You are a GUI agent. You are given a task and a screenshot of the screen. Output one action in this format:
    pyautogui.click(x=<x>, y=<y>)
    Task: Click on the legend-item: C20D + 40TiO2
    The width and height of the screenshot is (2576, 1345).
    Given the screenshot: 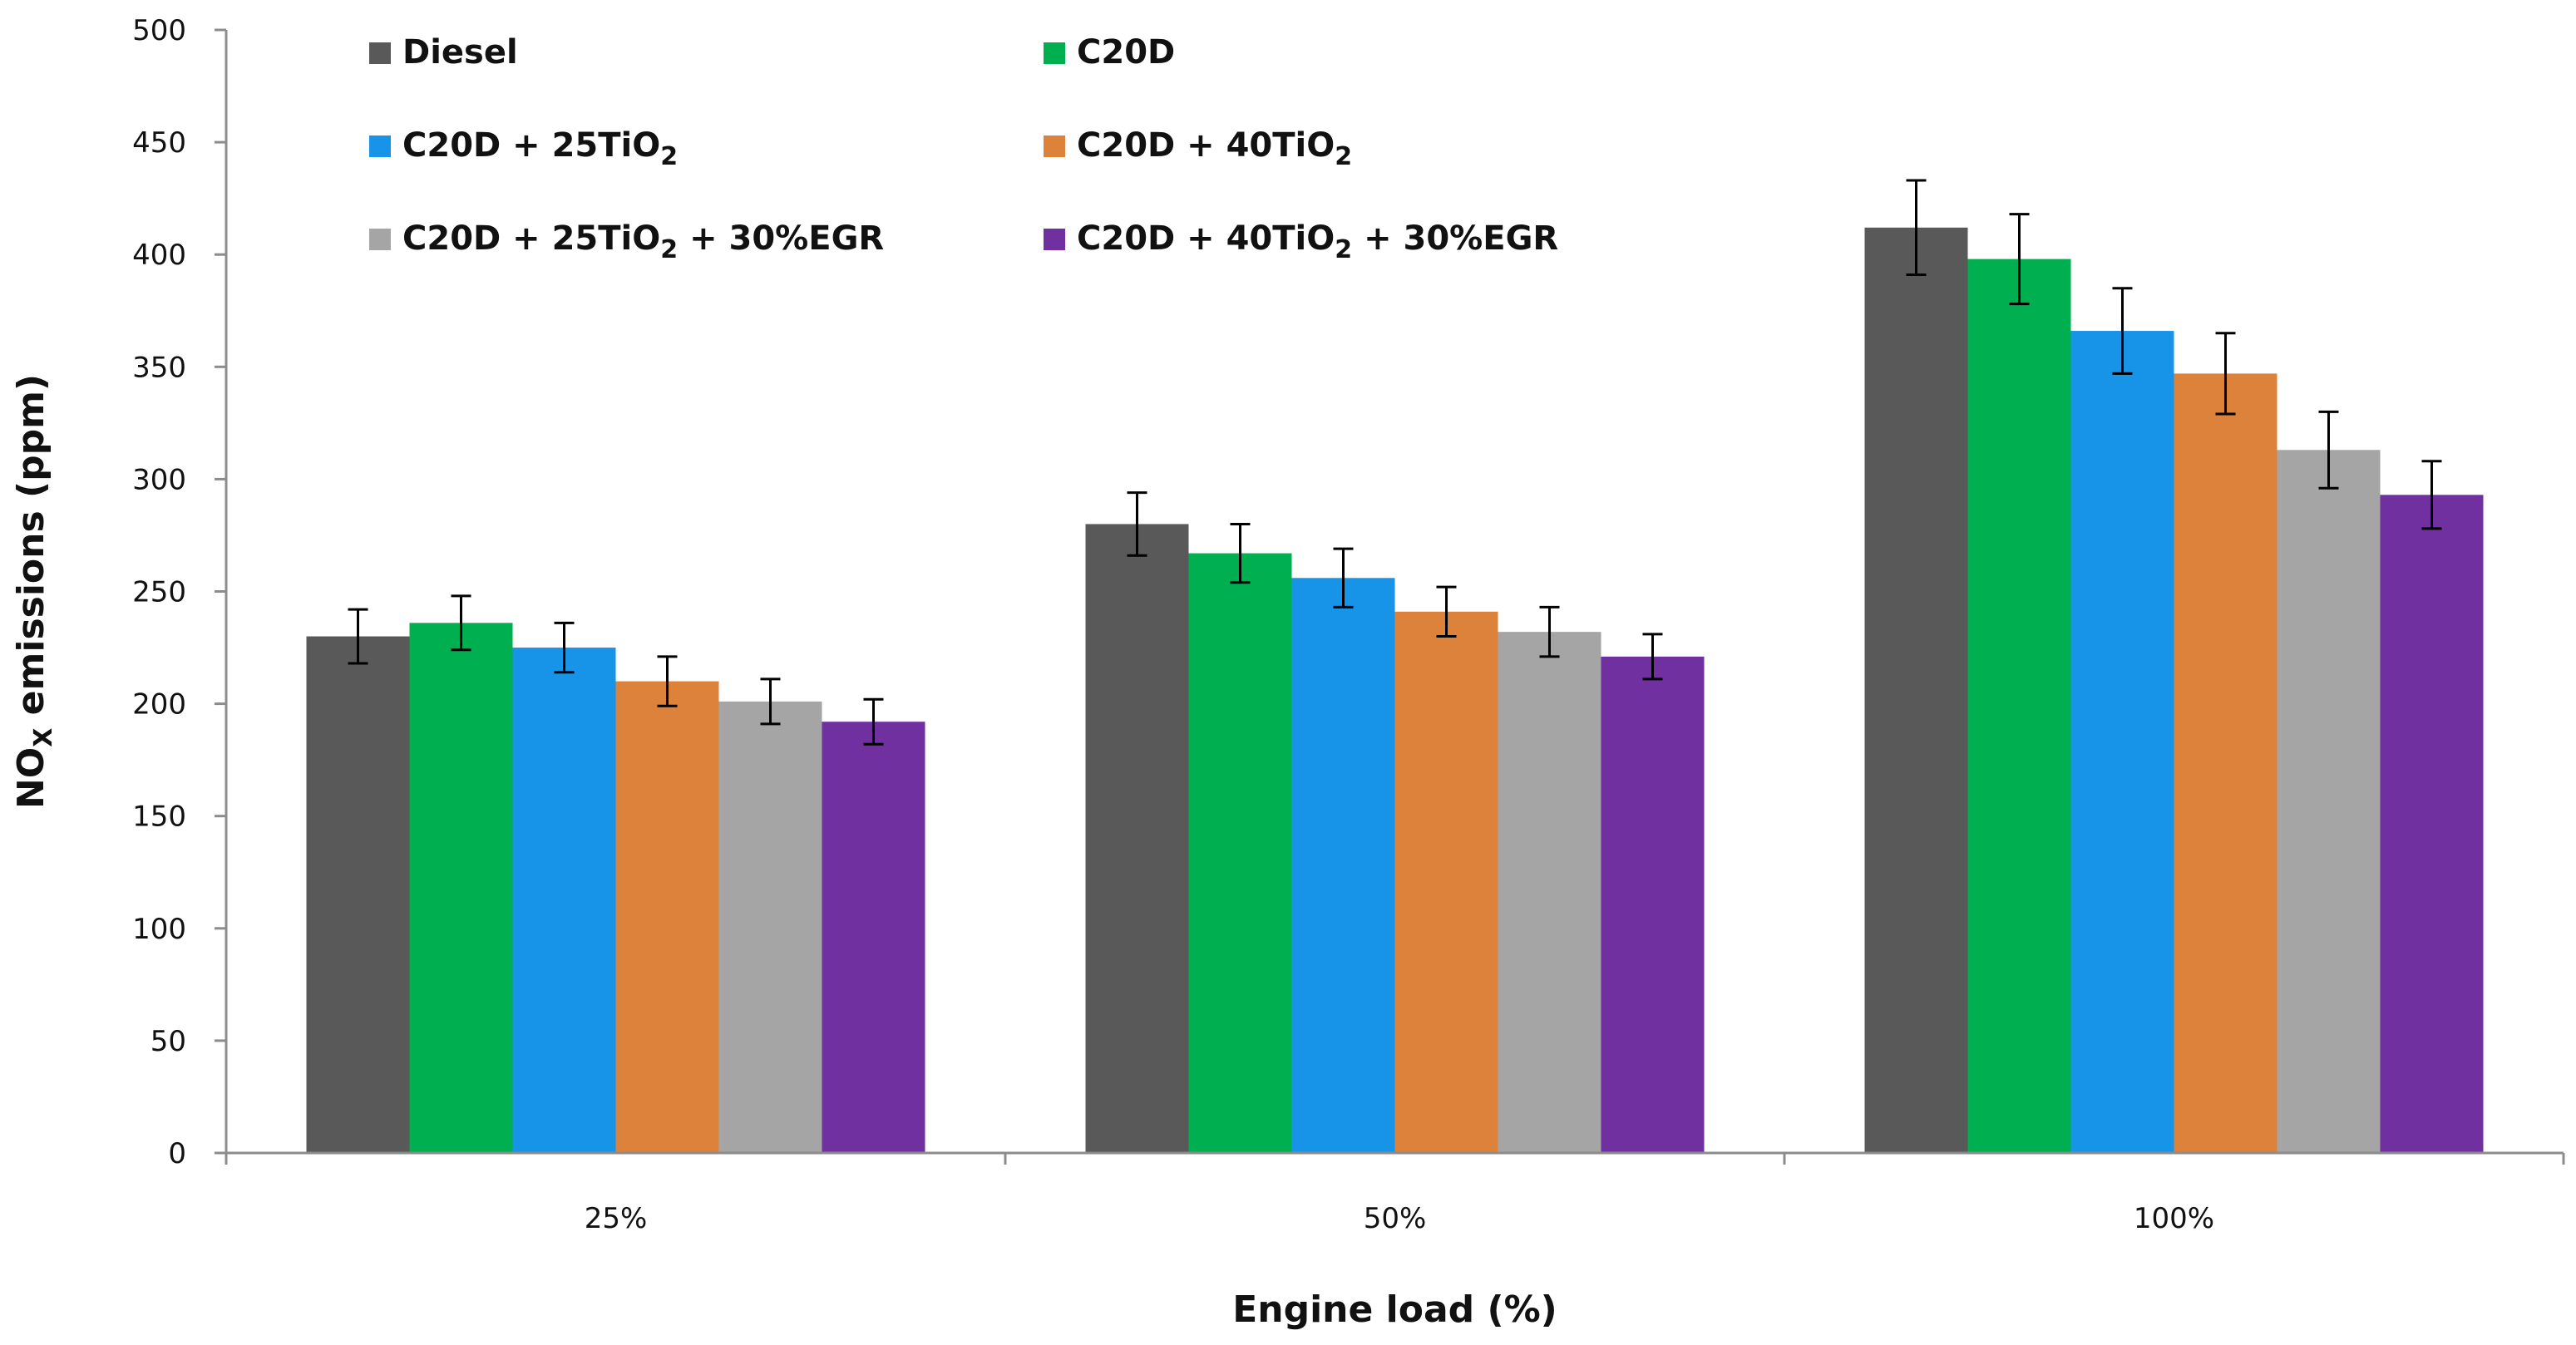 What is the action you would take?
    pyautogui.click(x=1198, y=149)
    